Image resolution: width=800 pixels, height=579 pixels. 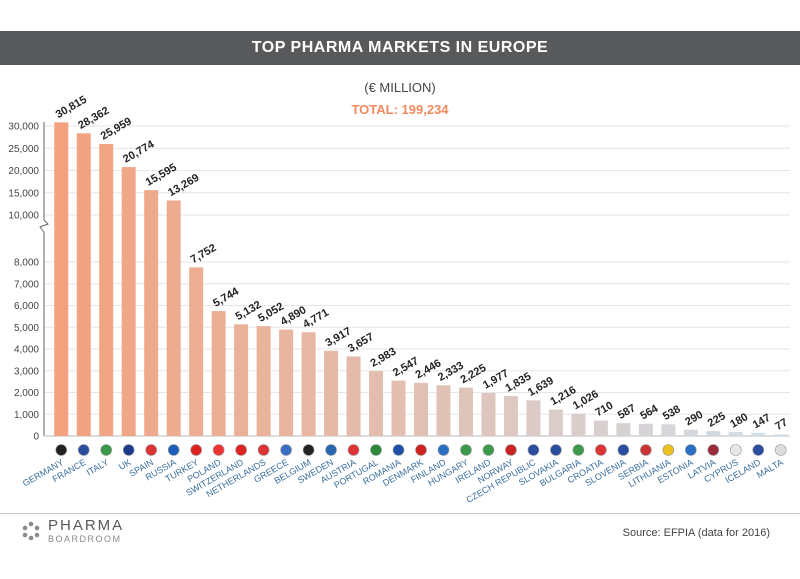 I want to click on y-tick-label: 6,000, so click(x=26, y=306).